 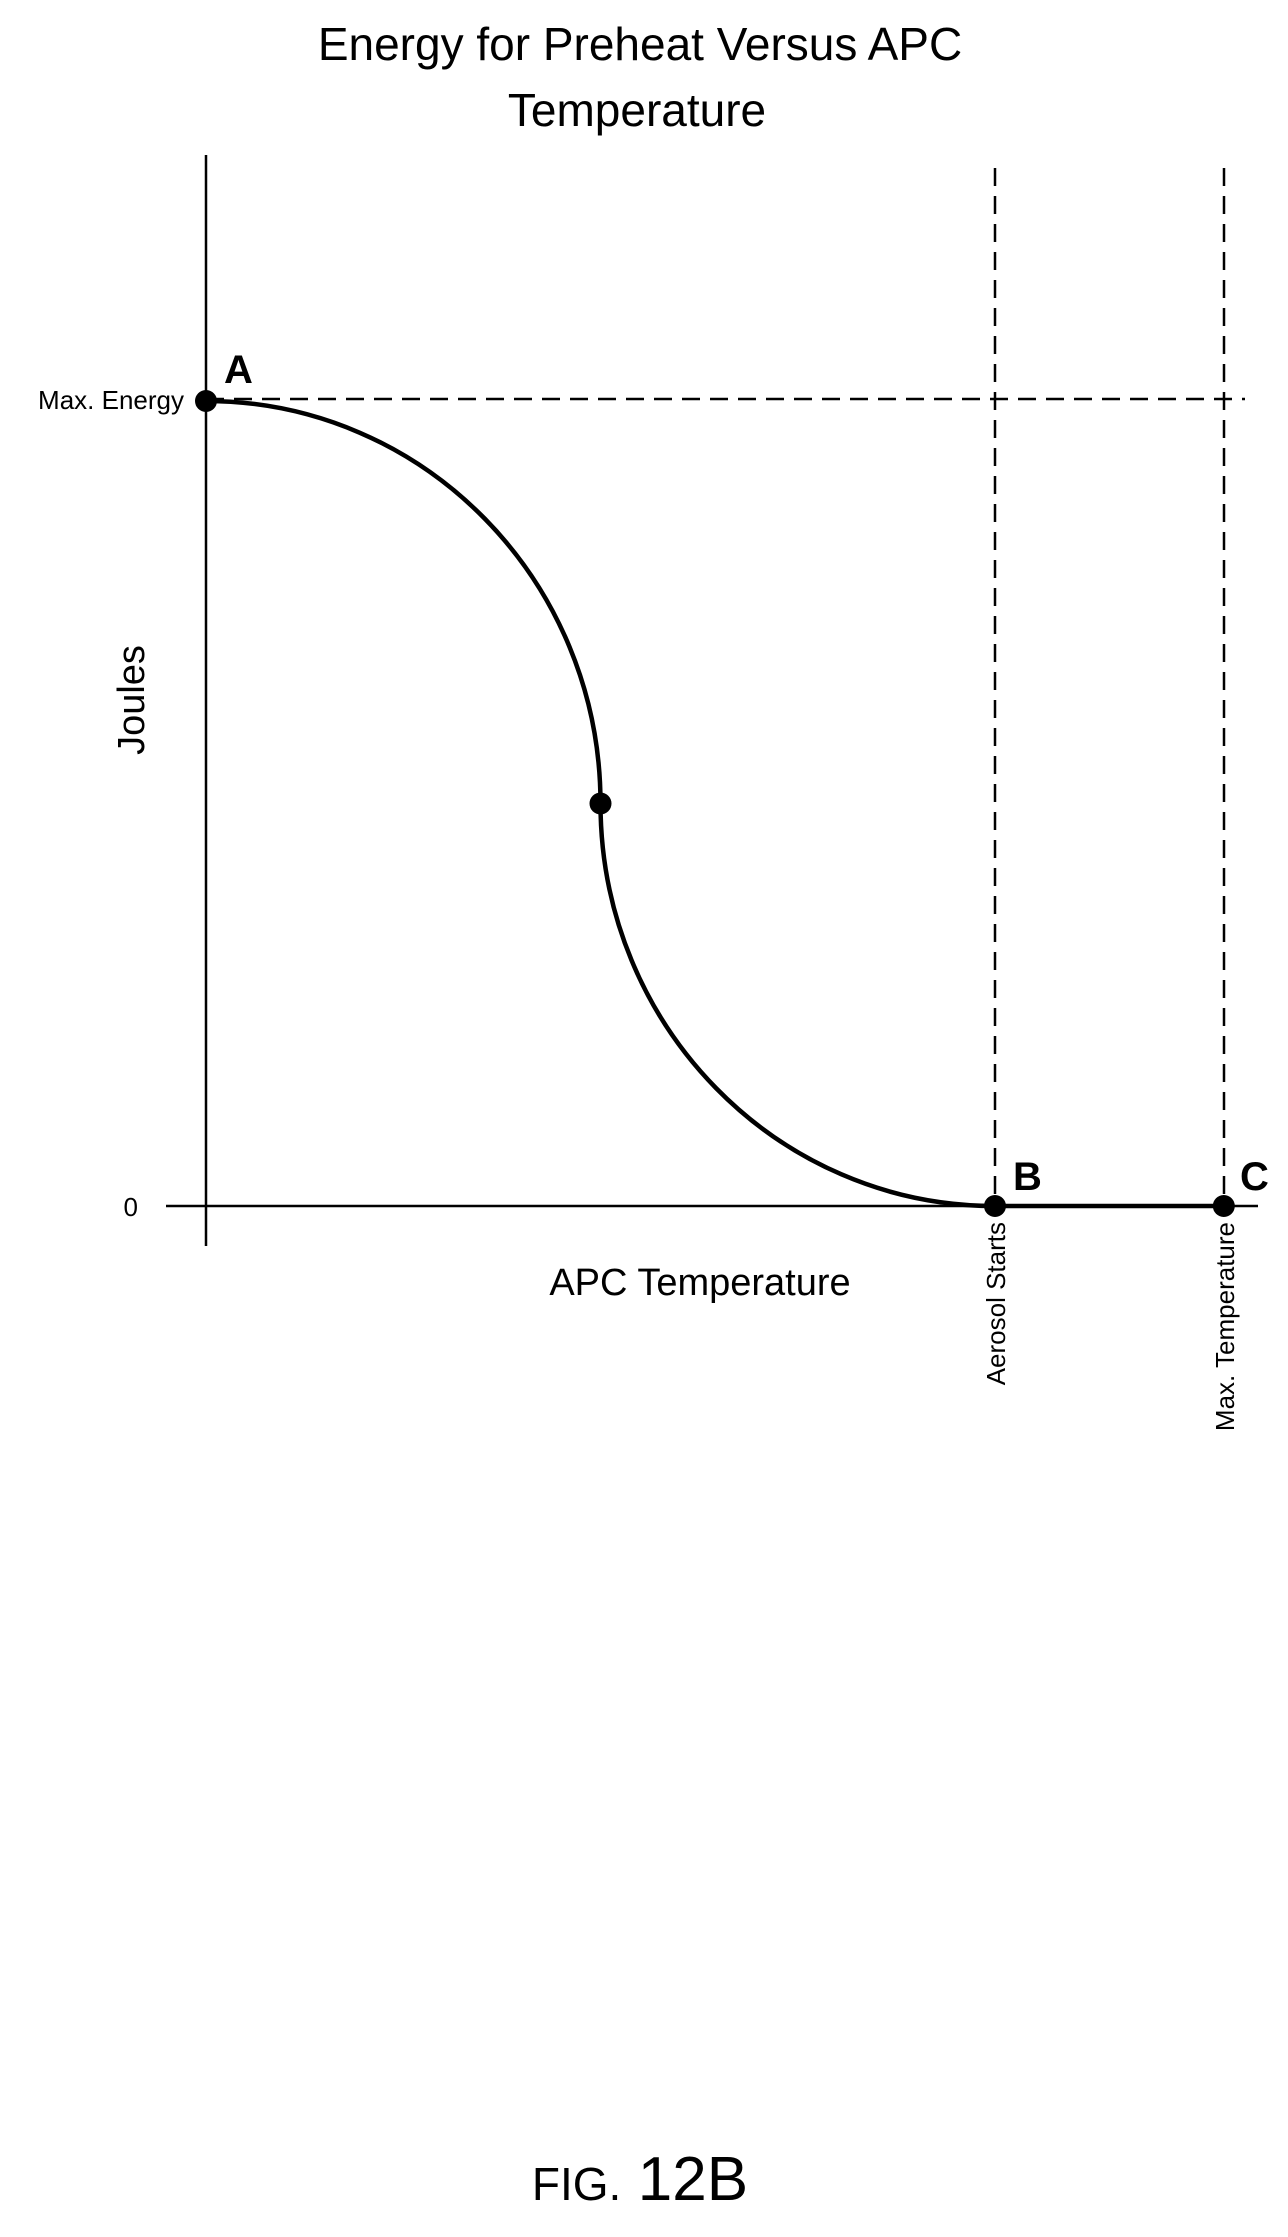 What do you see at coordinates (206, 401) in the screenshot?
I see `point-a-marker` at bounding box center [206, 401].